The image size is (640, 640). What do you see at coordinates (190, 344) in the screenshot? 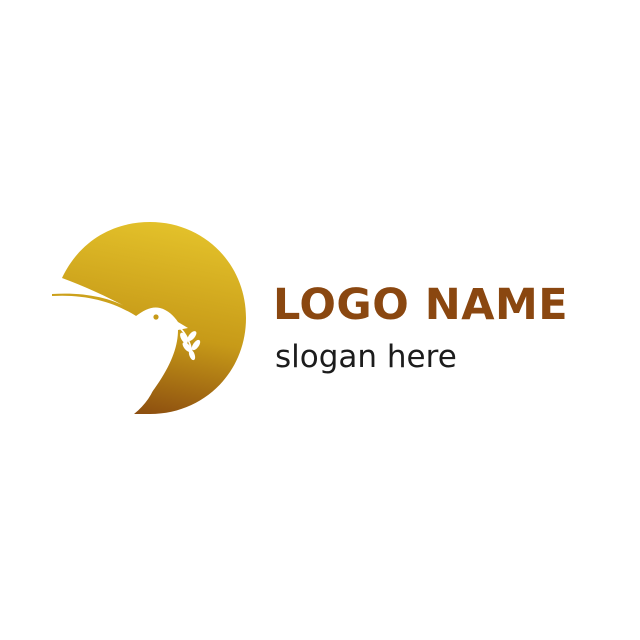
I see `olive-branch-icon` at bounding box center [190, 344].